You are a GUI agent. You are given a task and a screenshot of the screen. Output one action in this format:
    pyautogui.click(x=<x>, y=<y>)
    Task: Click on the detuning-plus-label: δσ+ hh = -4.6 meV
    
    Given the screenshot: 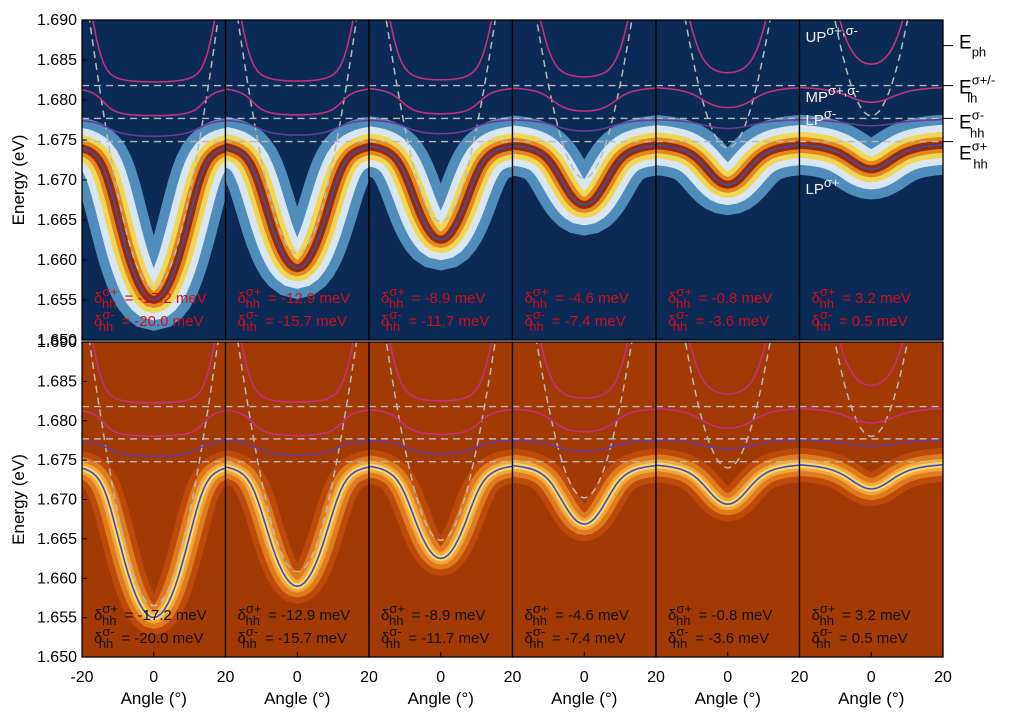 What is the action you would take?
    pyautogui.click(x=577, y=297)
    